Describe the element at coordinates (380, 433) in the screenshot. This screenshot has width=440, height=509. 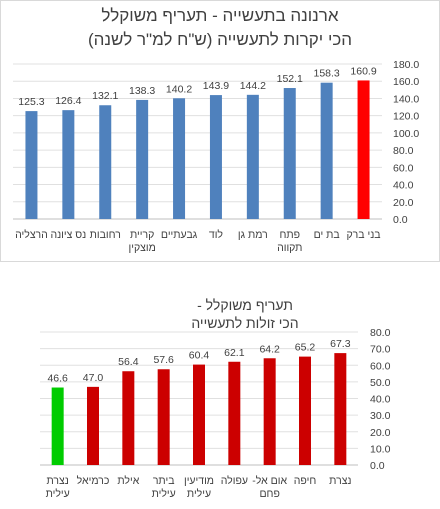
I see `bottom-y-tick-label: 20.0` at that location.